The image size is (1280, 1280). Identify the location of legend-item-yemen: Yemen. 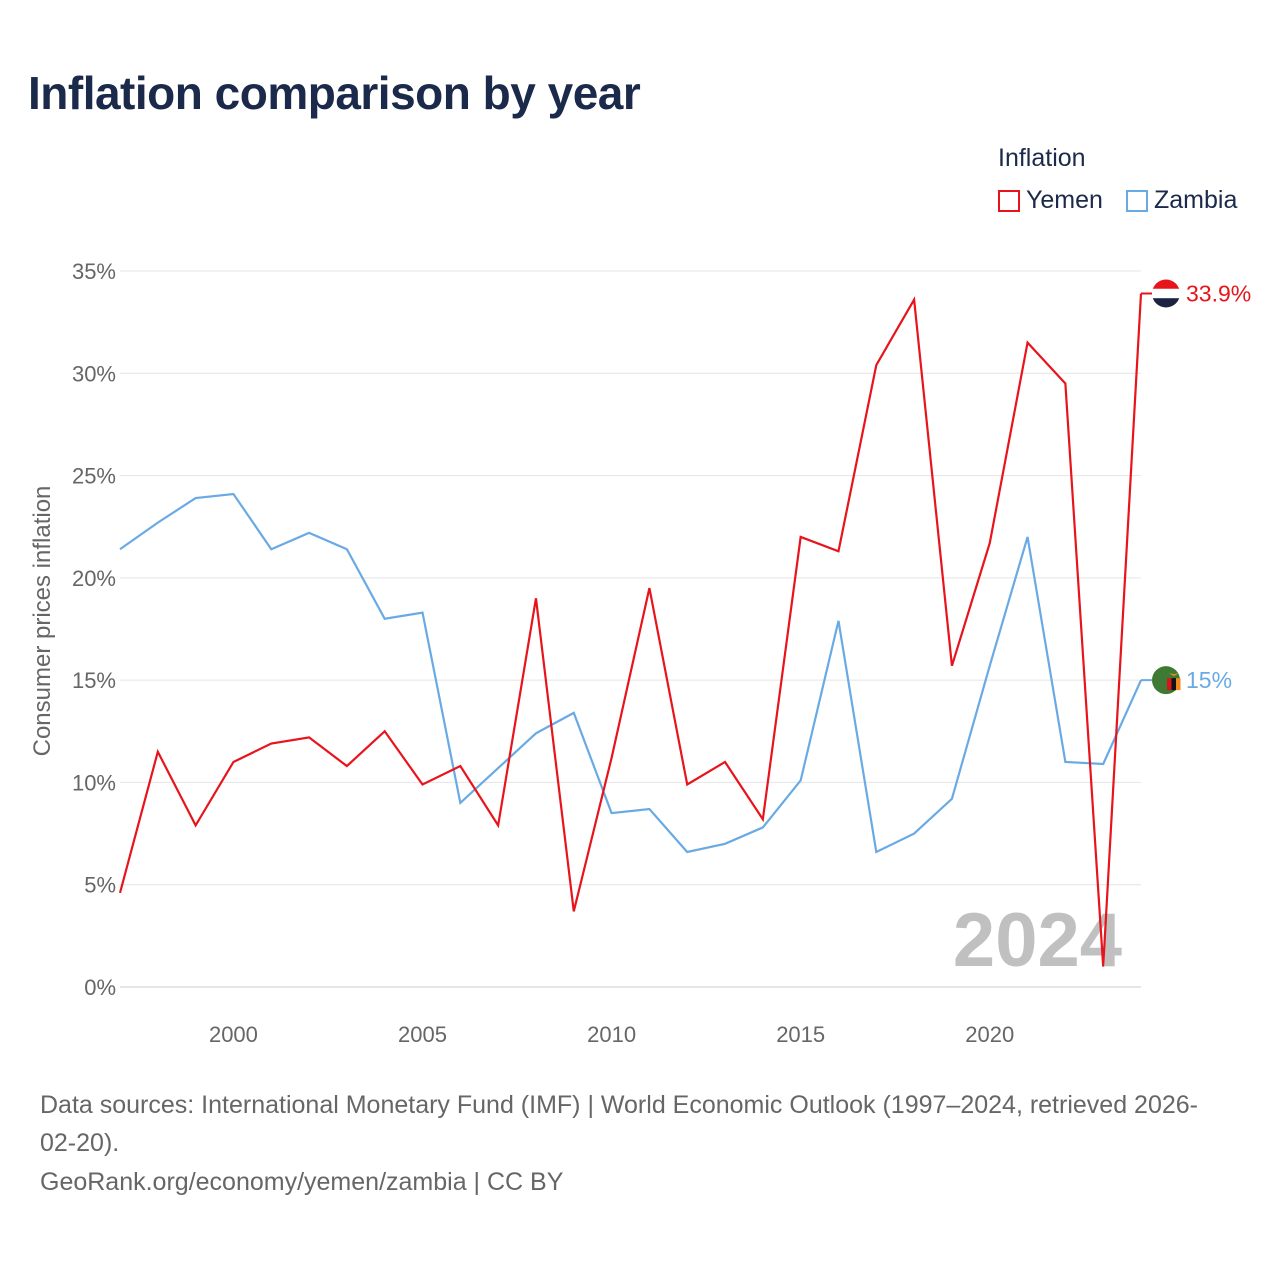
(1050, 200).